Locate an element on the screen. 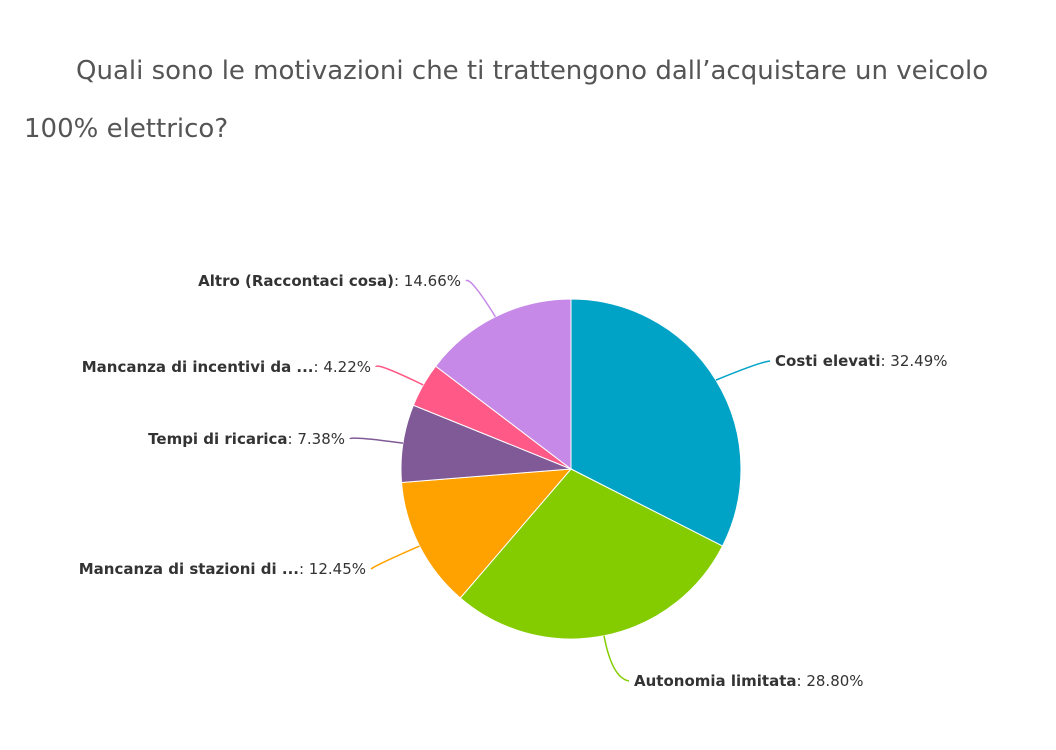 Image resolution: width=1056 pixels, height=750 pixels. data-label-mancanza-di-stazioni-di: Mancanza di stazioni di ...: 12.45% is located at coordinates (222, 569).